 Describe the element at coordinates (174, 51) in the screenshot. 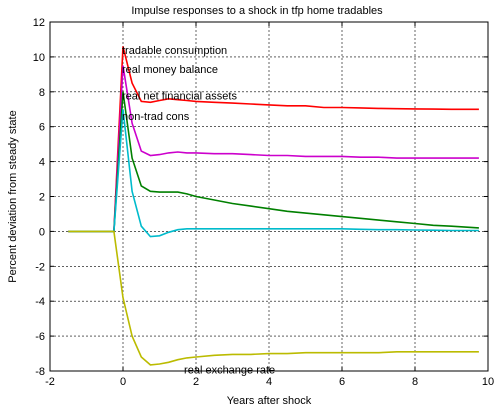

I see `annotation-label: tradable consumption` at that location.